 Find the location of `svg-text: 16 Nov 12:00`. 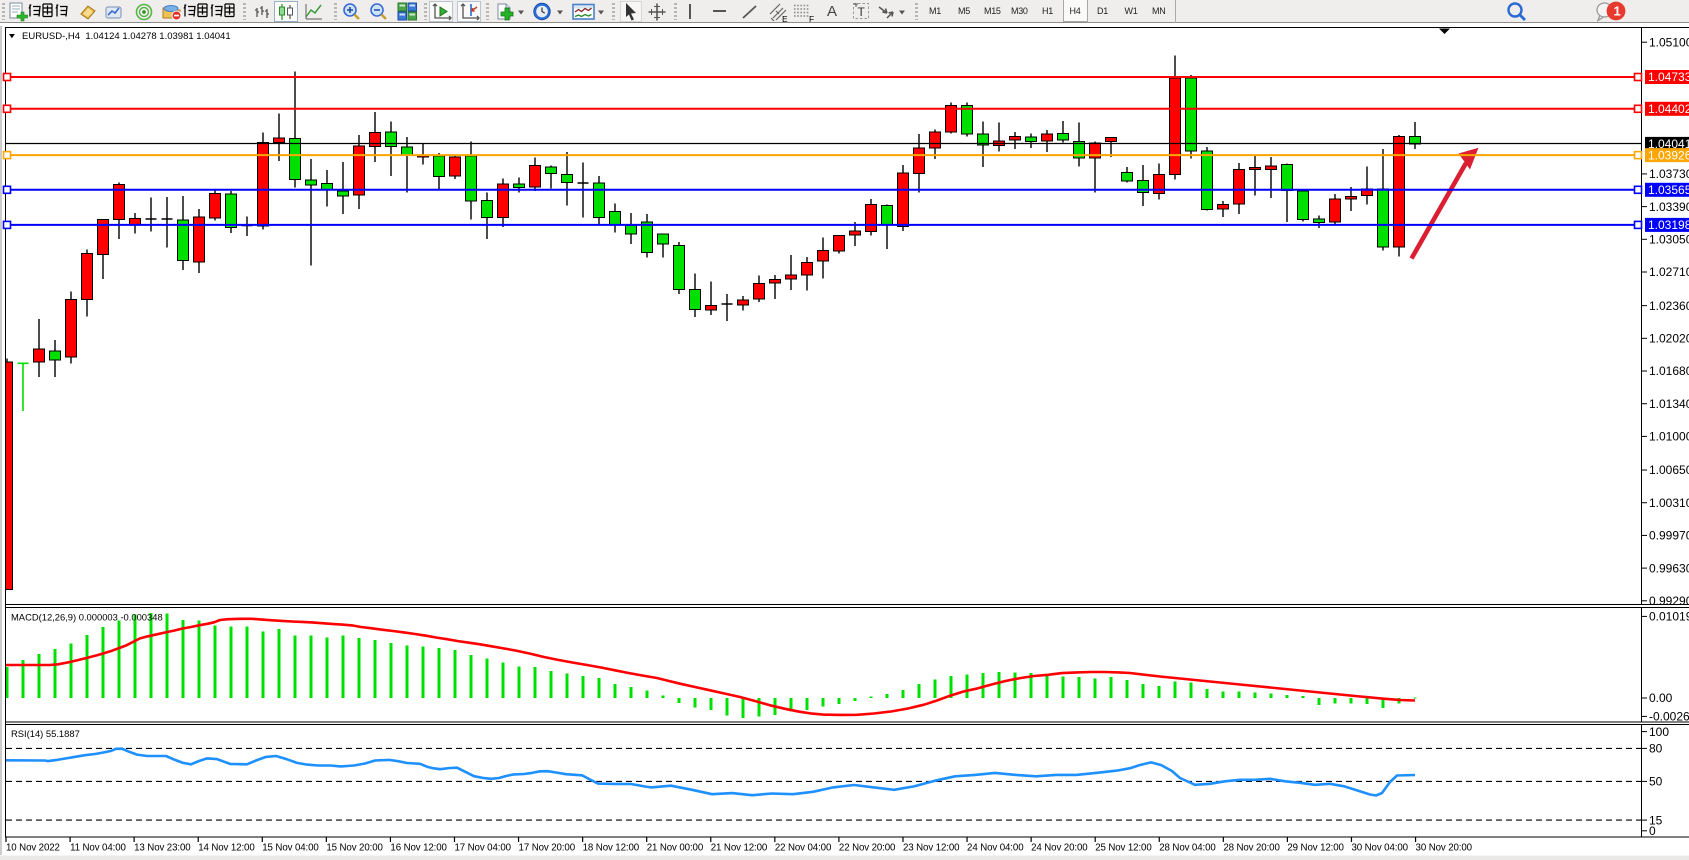

svg-text: 16 Nov 12:00 is located at coordinates (418, 848).